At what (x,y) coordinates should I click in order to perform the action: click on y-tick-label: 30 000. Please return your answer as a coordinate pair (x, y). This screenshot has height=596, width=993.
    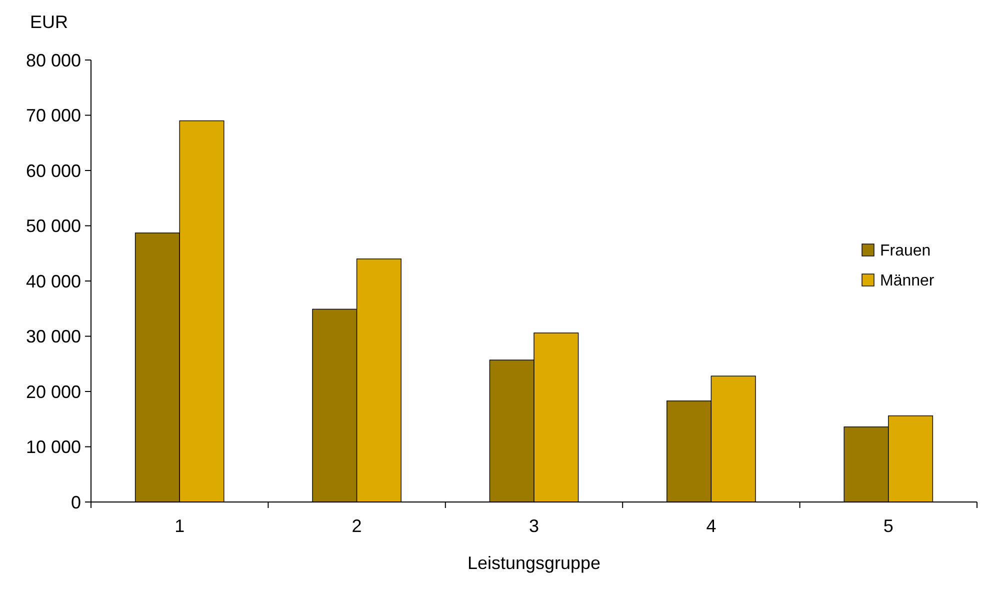
    Looking at the image, I should click on (53, 336).